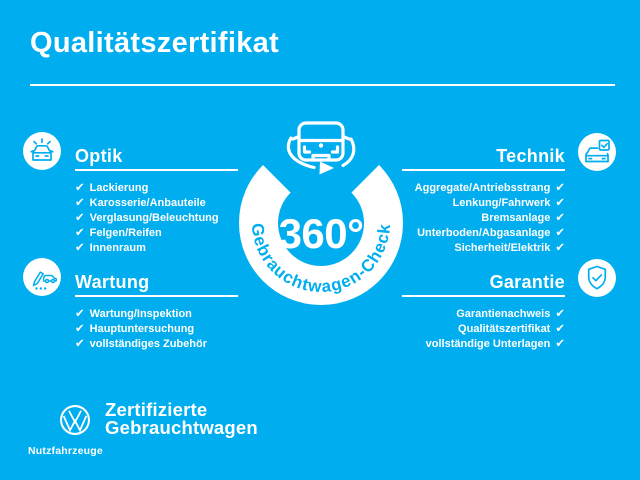 This screenshot has width=640, height=480. Describe the element at coordinates (488, 344) in the screenshot. I see `check-item-label: vollständige Unterlagen` at that location.